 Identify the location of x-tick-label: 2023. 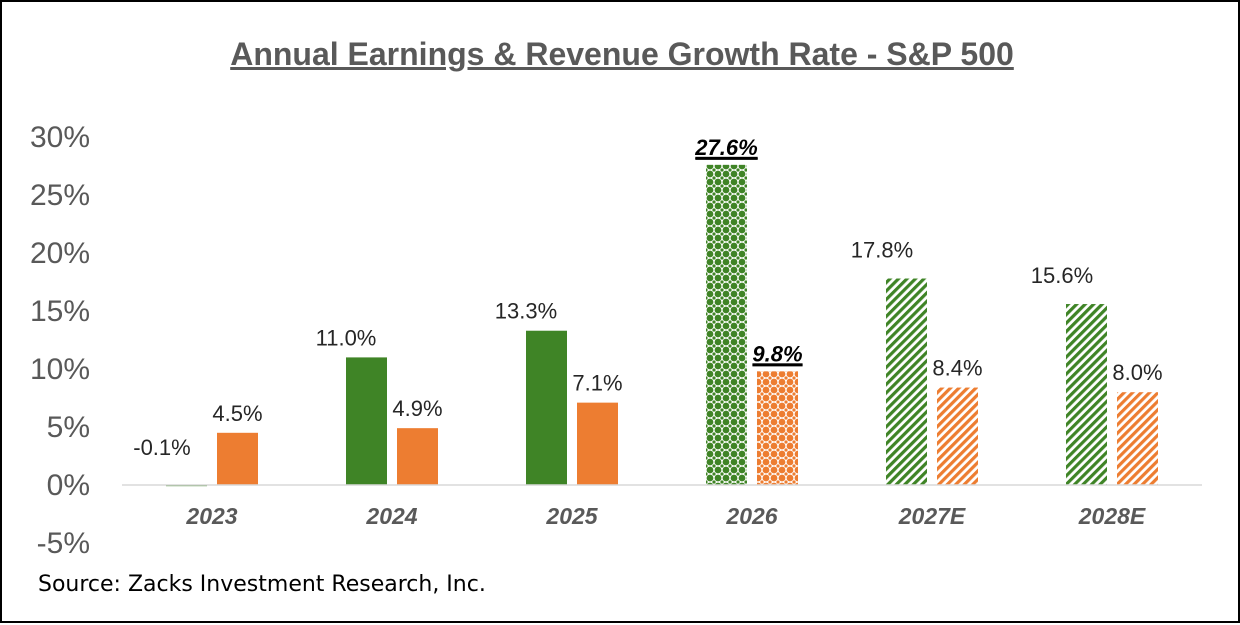
(211, 516).